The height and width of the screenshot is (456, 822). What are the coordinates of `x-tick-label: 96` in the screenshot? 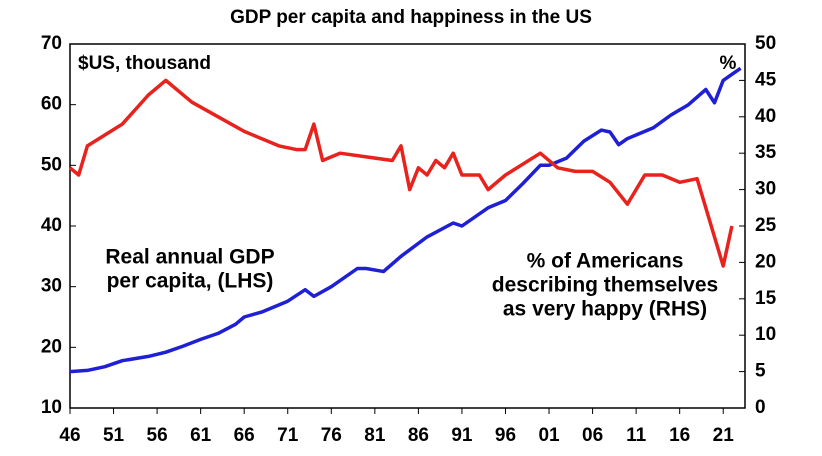 It's located at (505, 435).